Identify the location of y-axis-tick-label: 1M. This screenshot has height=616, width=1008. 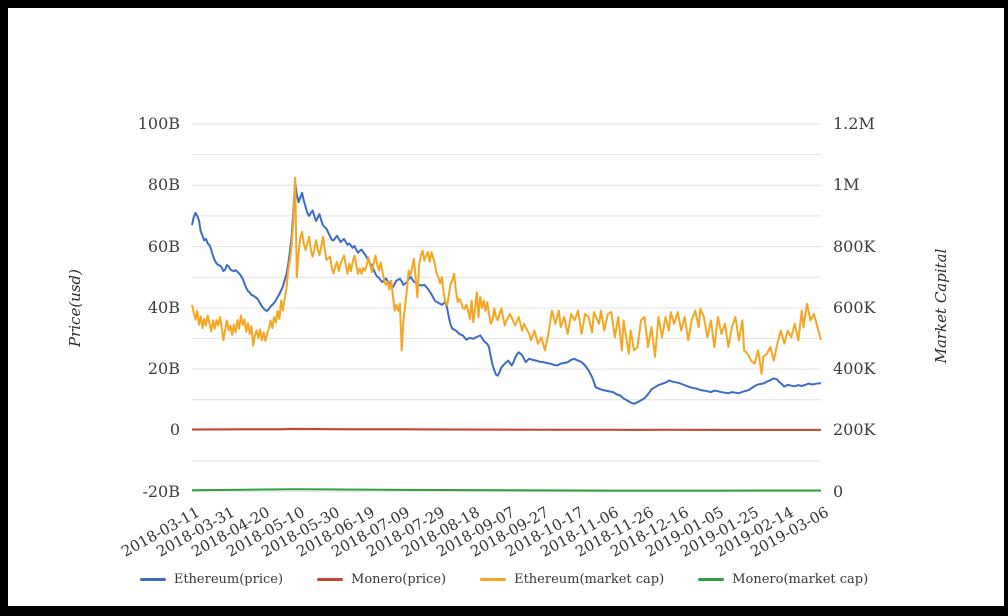
(846, 185).